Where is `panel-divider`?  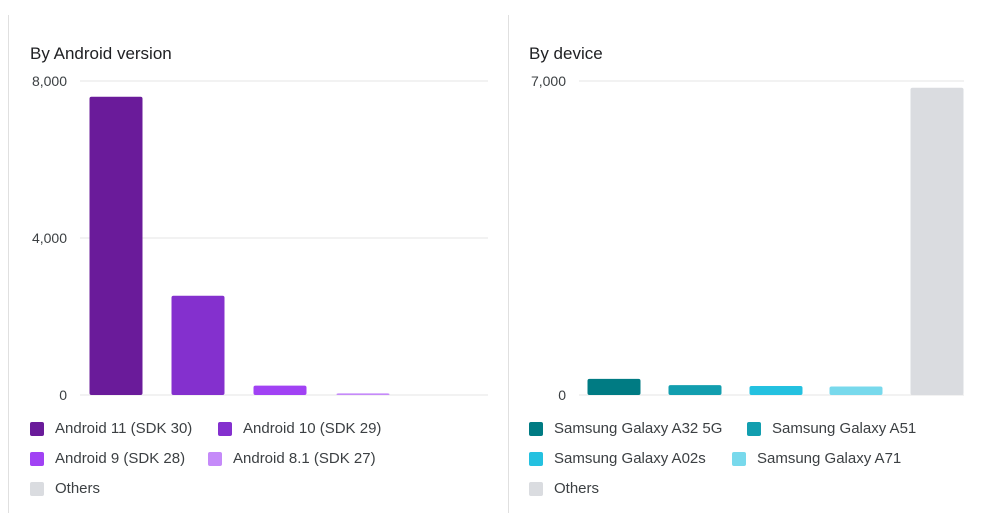 panel-divider is located at coordinates (508, 264).